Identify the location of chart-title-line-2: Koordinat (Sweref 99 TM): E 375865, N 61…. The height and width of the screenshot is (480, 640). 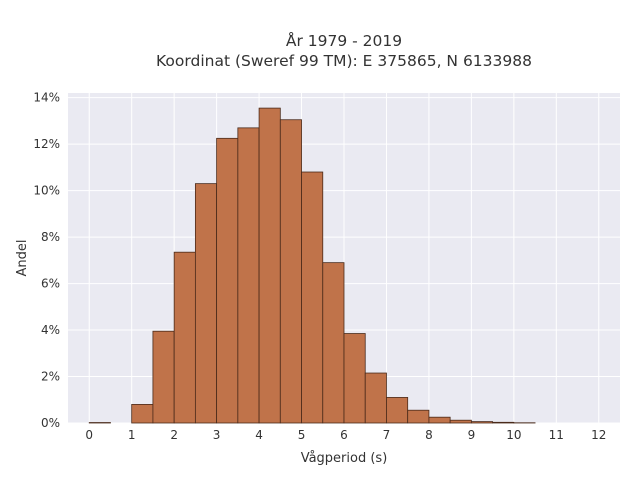
(344, 61).